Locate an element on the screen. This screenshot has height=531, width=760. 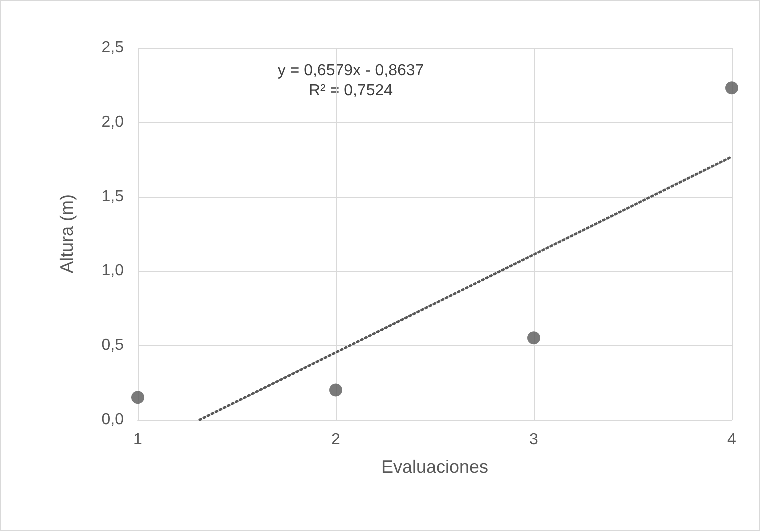
y-tick-label: 2,0 is located at coordinates (113, 122).